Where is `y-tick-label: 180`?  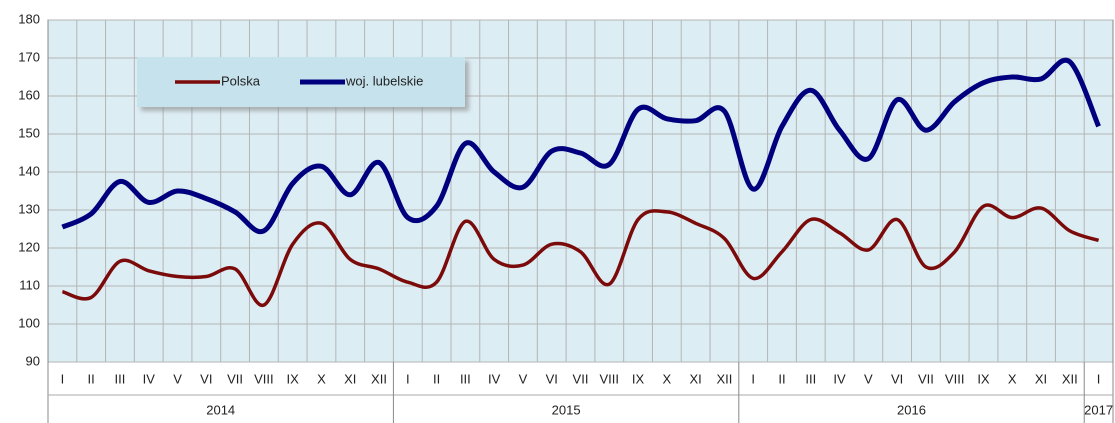
y-tick-label: 180 is located at coordinates (29, 18).